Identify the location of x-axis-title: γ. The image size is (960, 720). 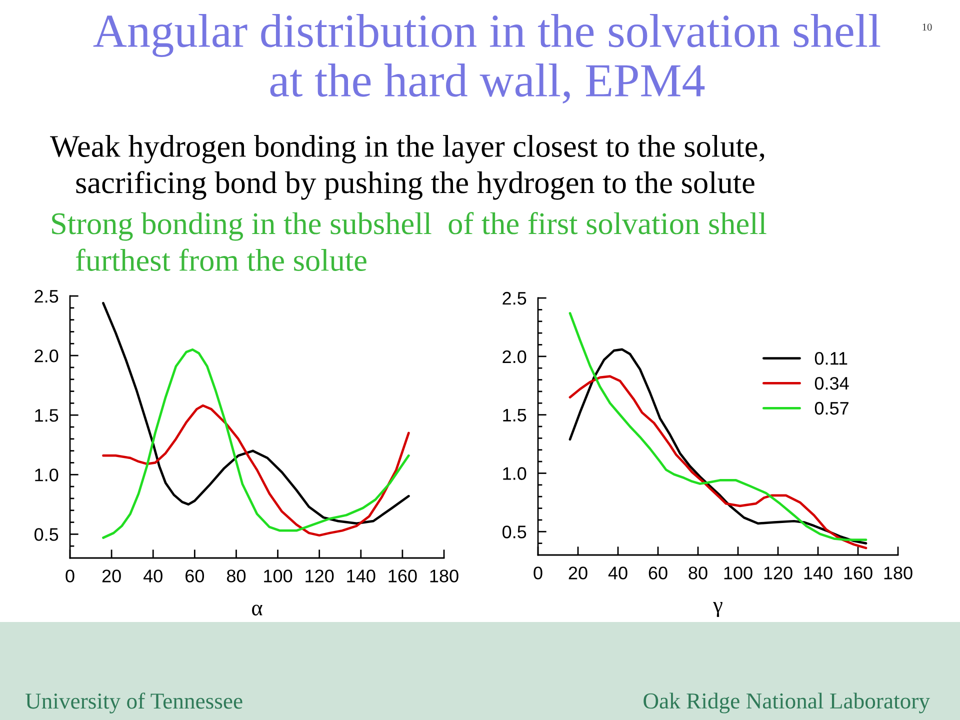
(717, 609).